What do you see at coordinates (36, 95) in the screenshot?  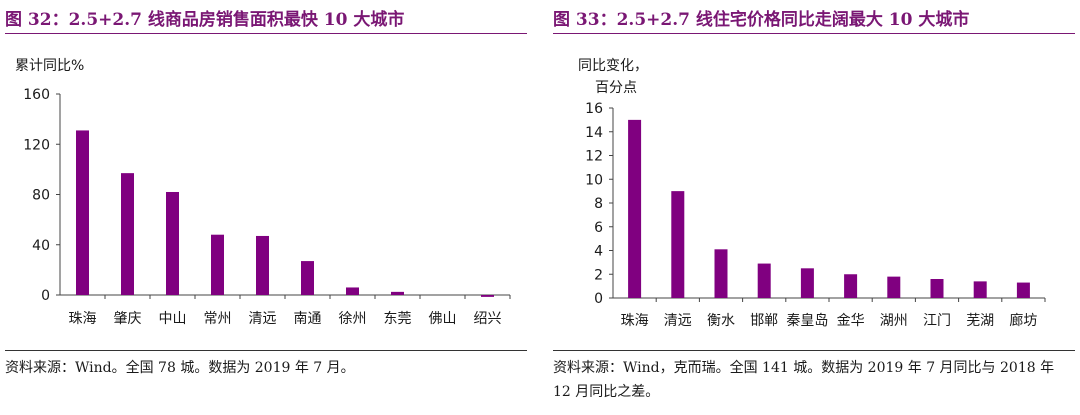 I see `y-tick-label: 160` at bounding box center [36, 95].